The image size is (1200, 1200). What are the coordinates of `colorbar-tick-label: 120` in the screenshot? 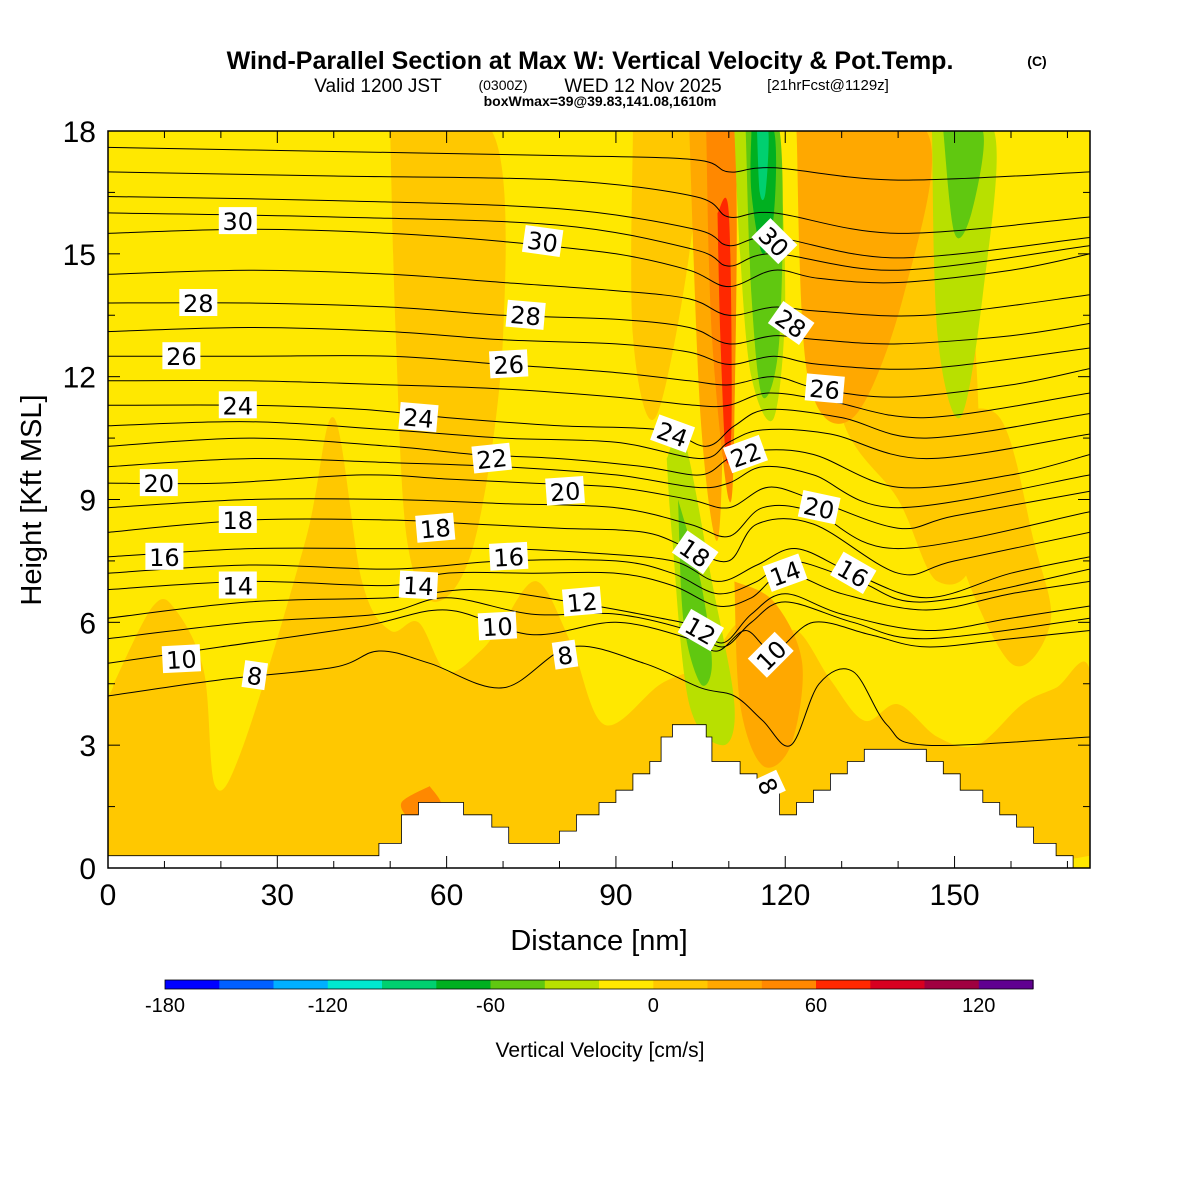 It's located at (978, 1006).